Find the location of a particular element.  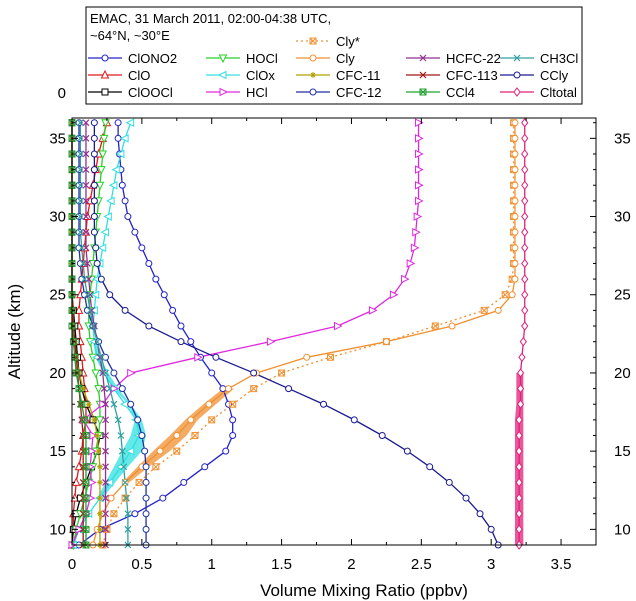

legend-label-cfc-113: CFC-113 is located at coordinates (472, 75).